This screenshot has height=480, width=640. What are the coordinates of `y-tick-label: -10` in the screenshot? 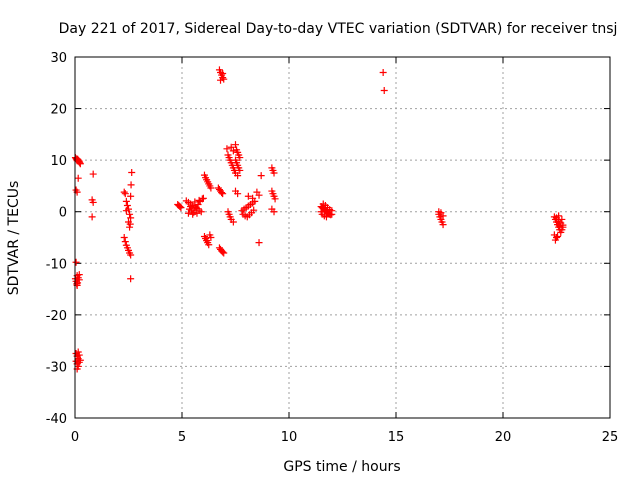 It's located at (56, 264).